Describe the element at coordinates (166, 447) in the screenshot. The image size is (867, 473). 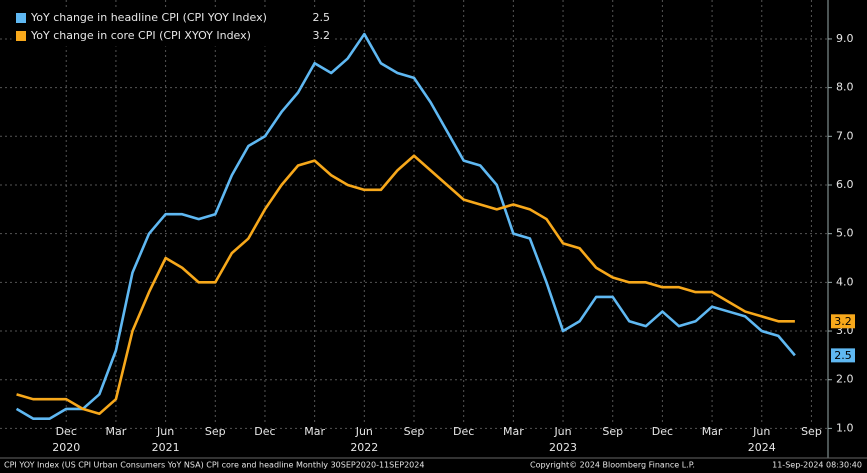
I see `year-label: 2021` at that location.